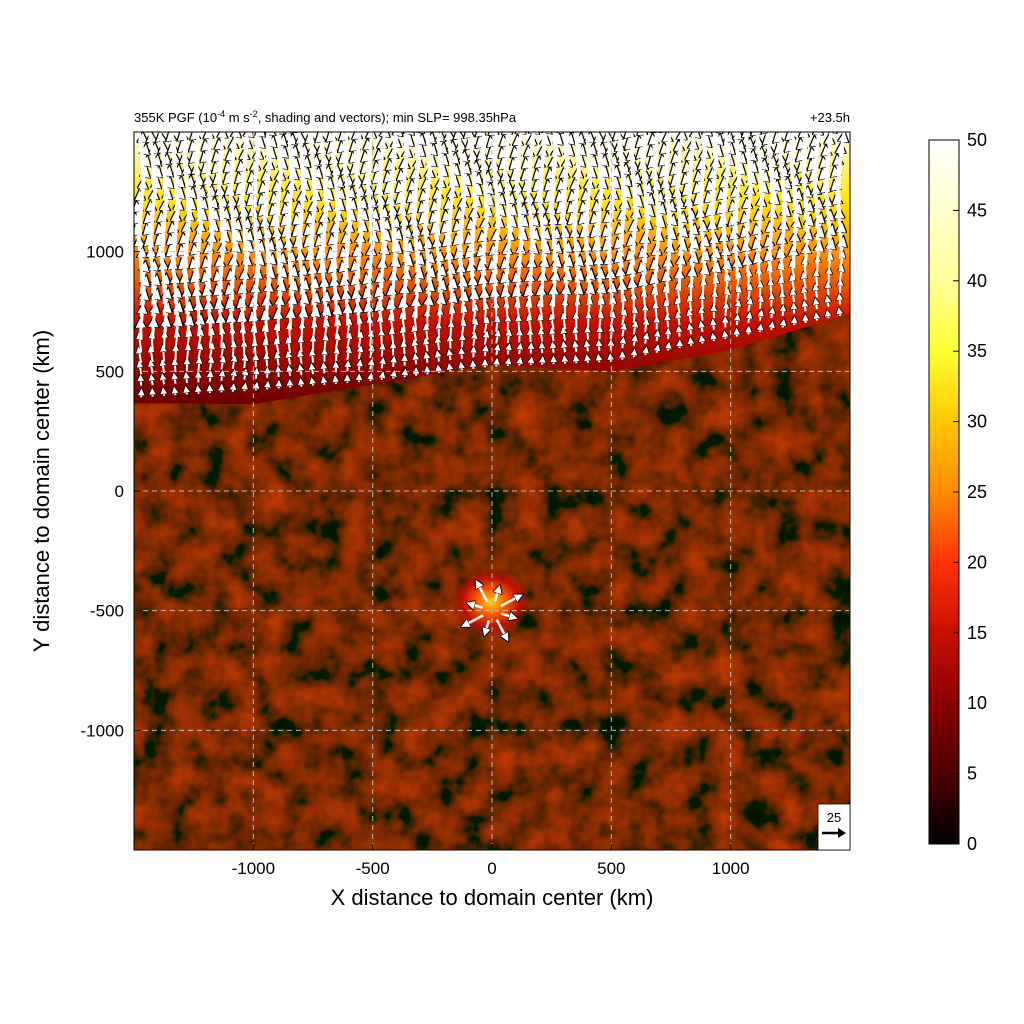 This screenshot has height=1024, width=1024. Describe the element at coordinates (119, 491) in the screenshot. I see `y-tick-label: 0` at that location.